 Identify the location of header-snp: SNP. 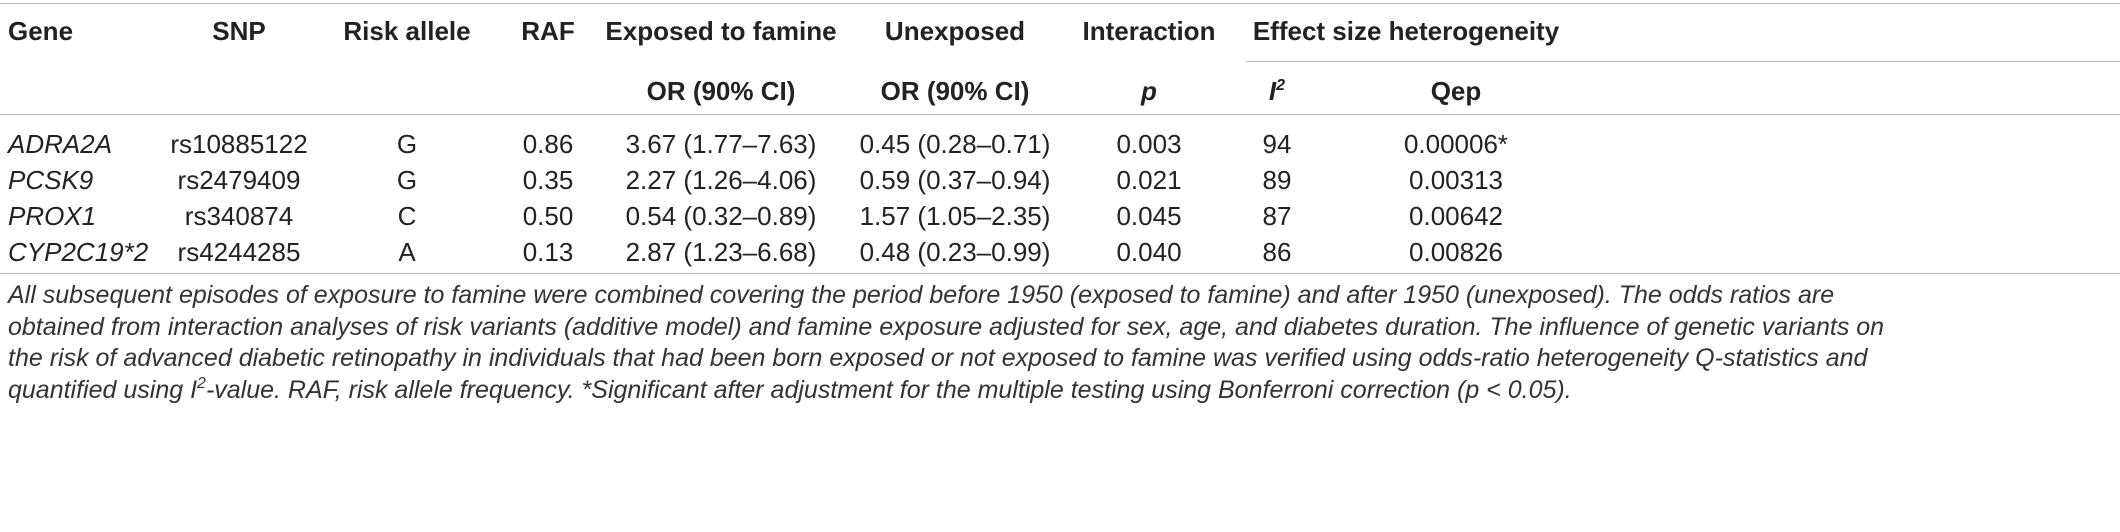
(239, 31).